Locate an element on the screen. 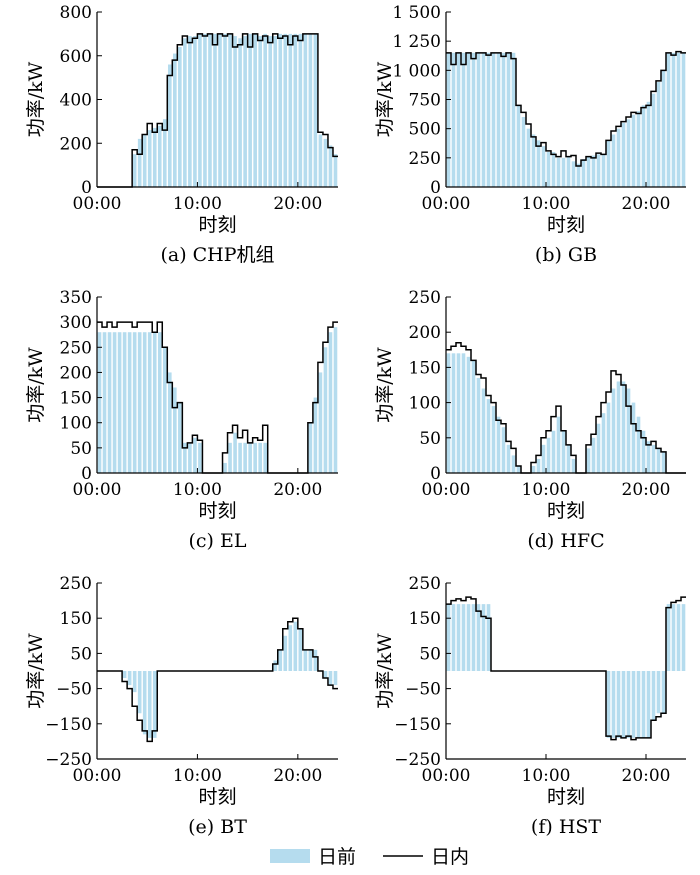  y-tick-label: 1 000 is located at coordinates (416, 71).